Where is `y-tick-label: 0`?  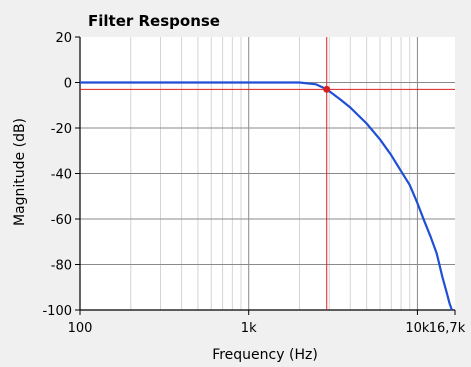 y-tick-label: 0 is located at coordinates (68, 84).